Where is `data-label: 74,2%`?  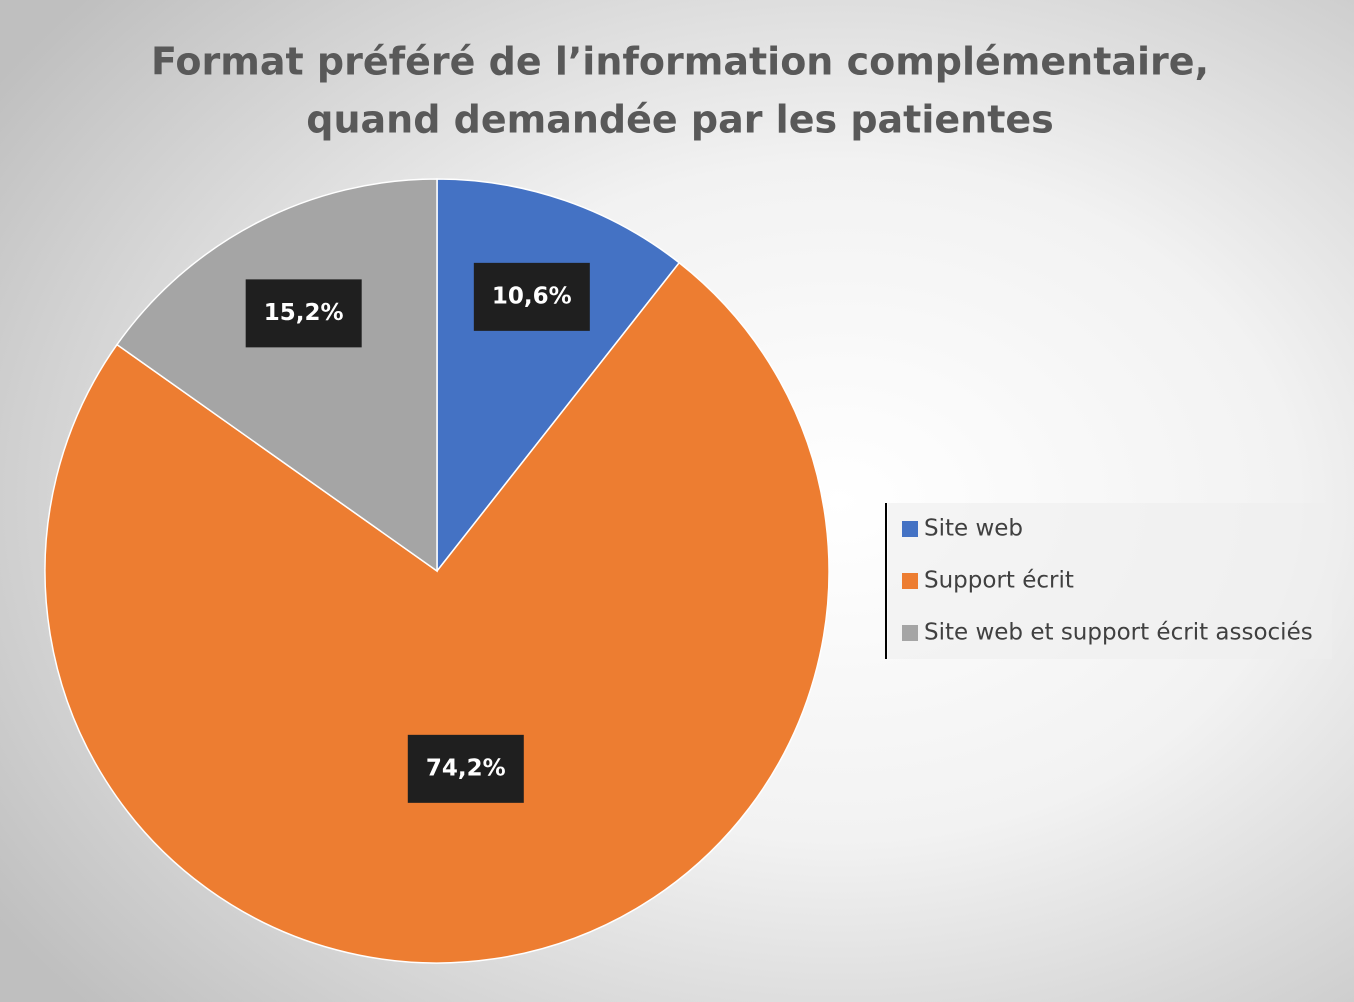
data-label: 74,2% is located at coordinates (466, 768).